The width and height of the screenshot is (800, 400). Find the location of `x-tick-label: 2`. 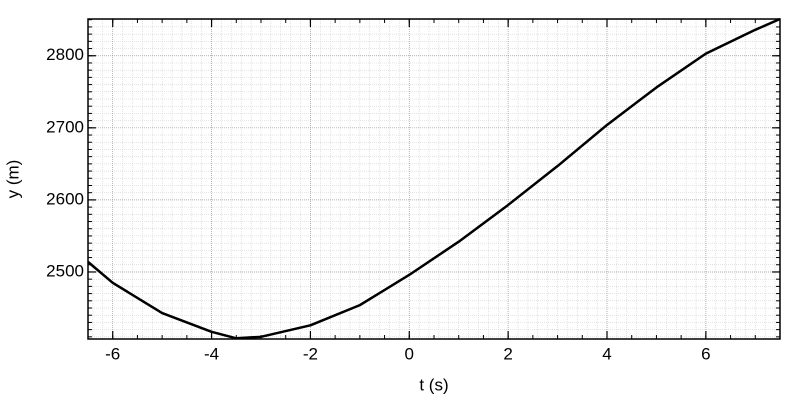

x-tick-label: 2 is located at coordinates (507, 353).